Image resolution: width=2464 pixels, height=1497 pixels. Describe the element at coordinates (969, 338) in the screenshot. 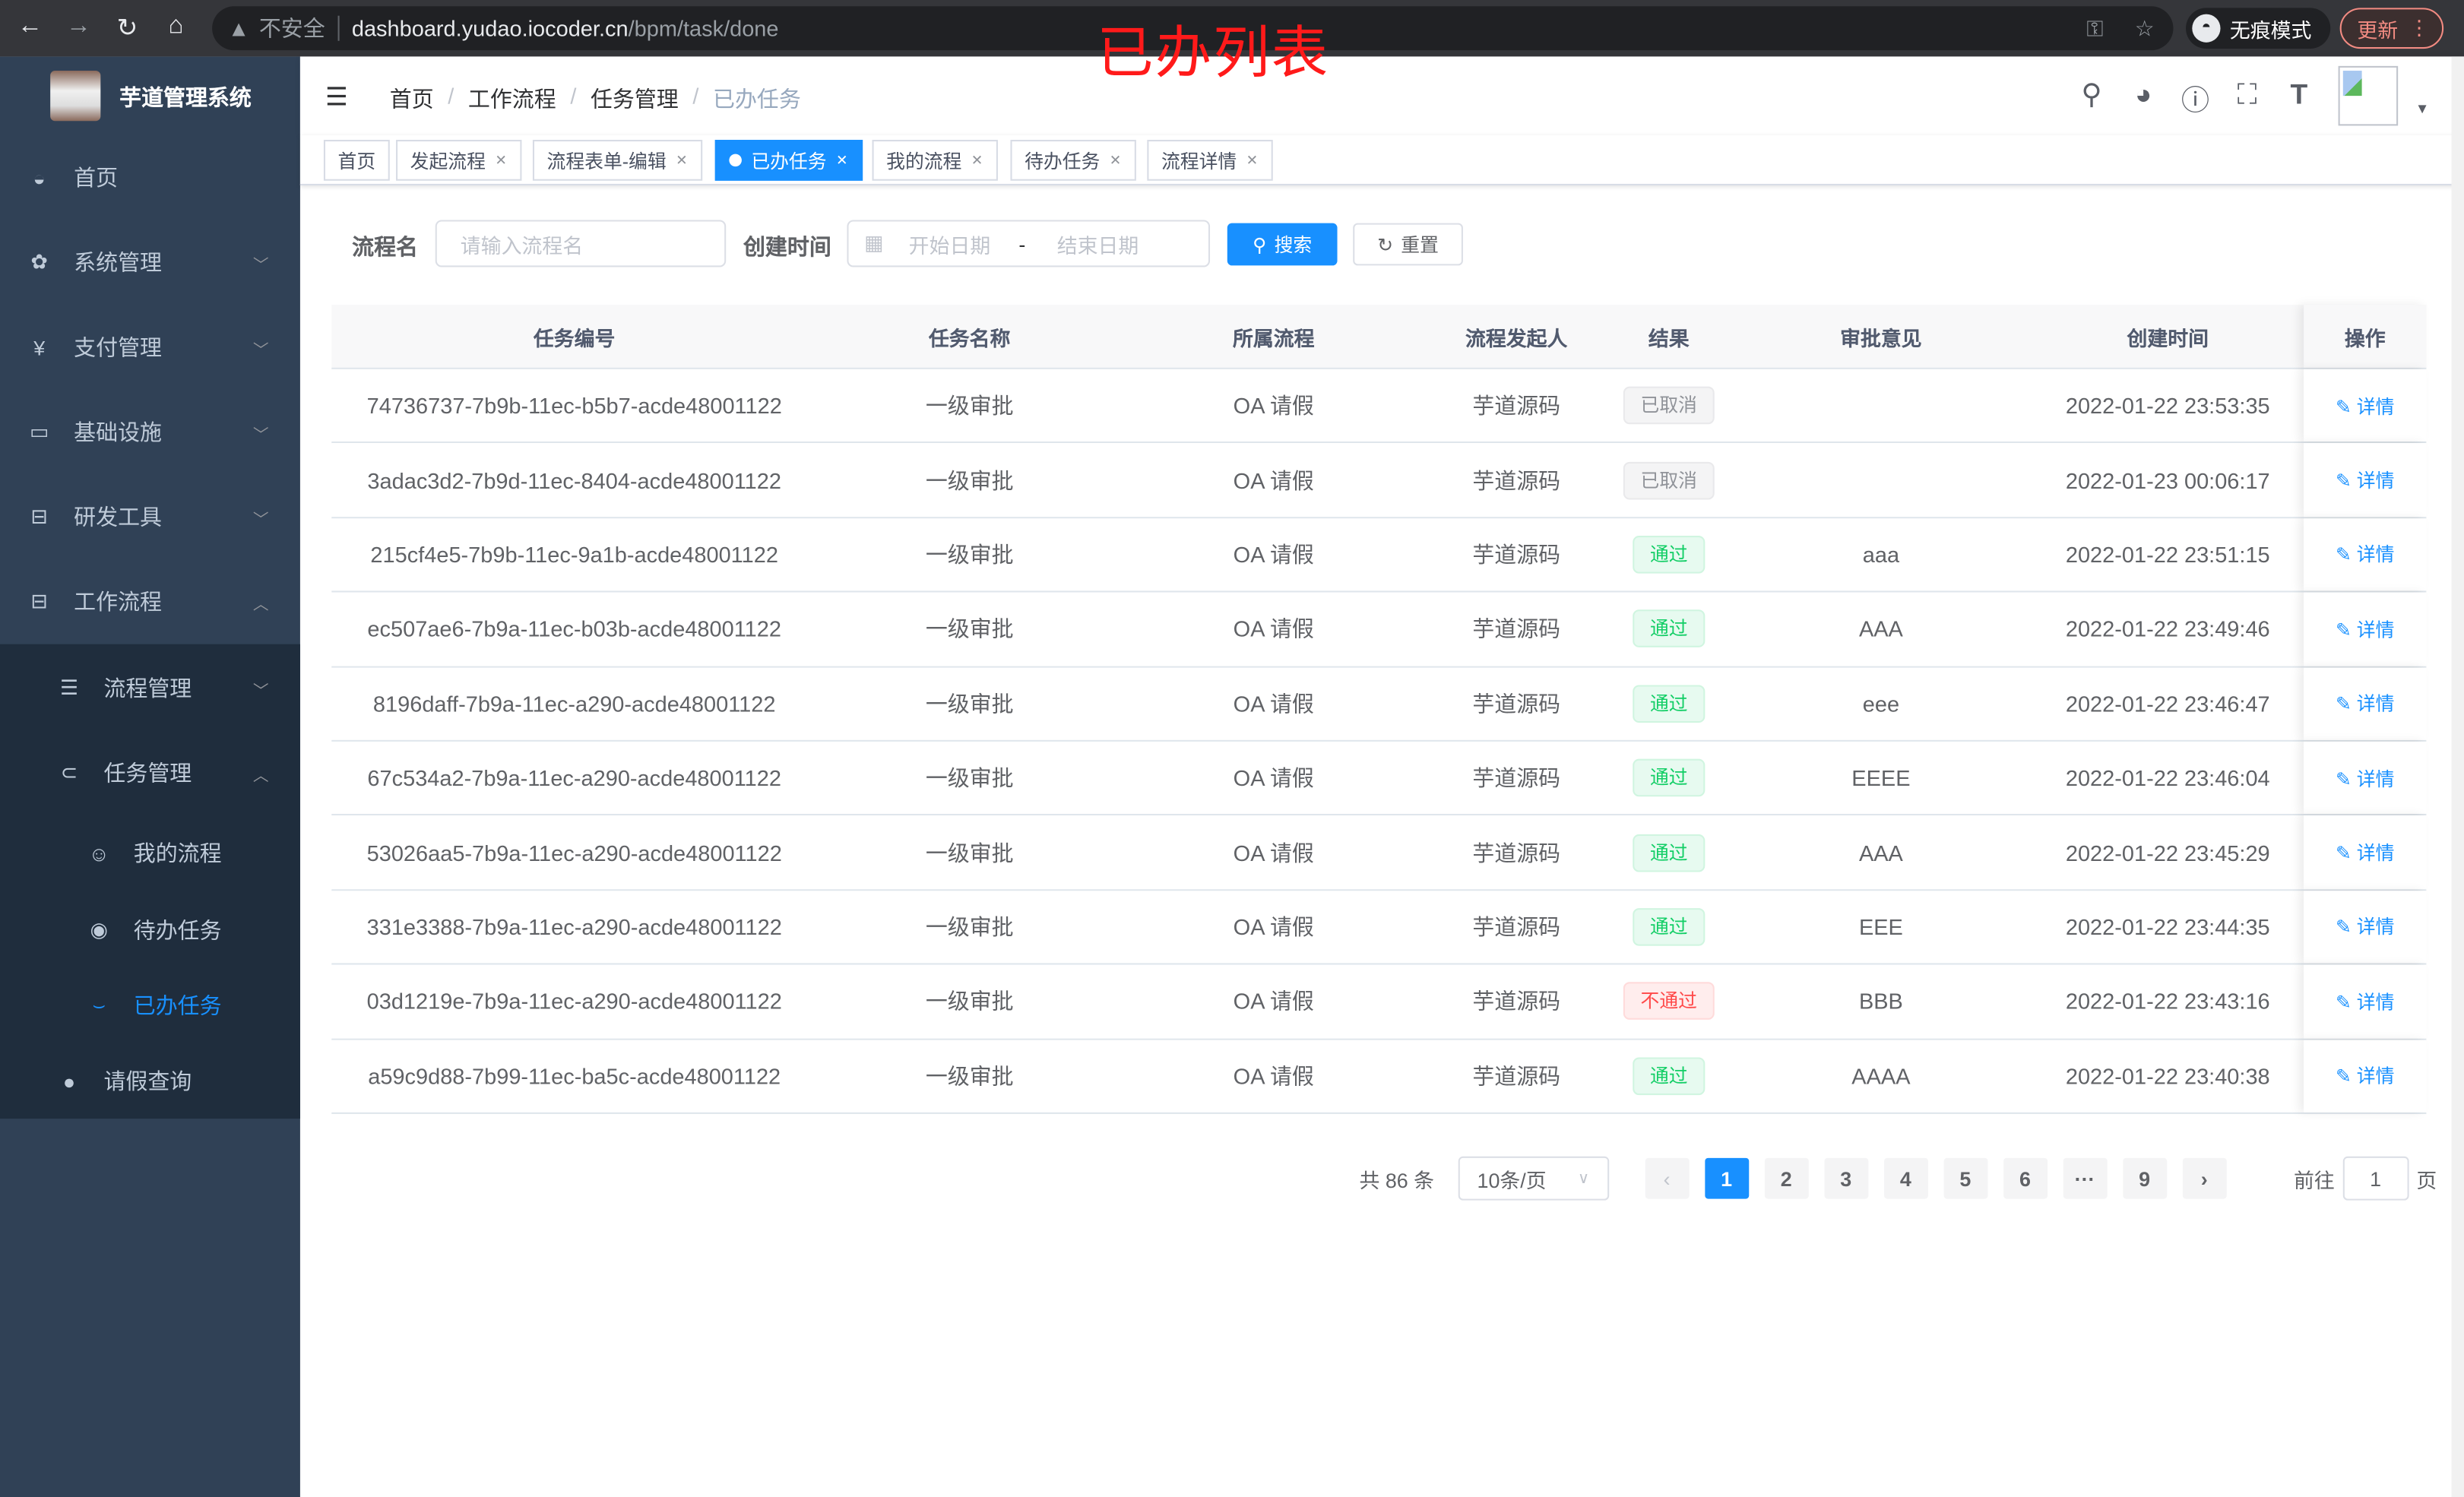

I see `column-header: 任务名称` at that location.